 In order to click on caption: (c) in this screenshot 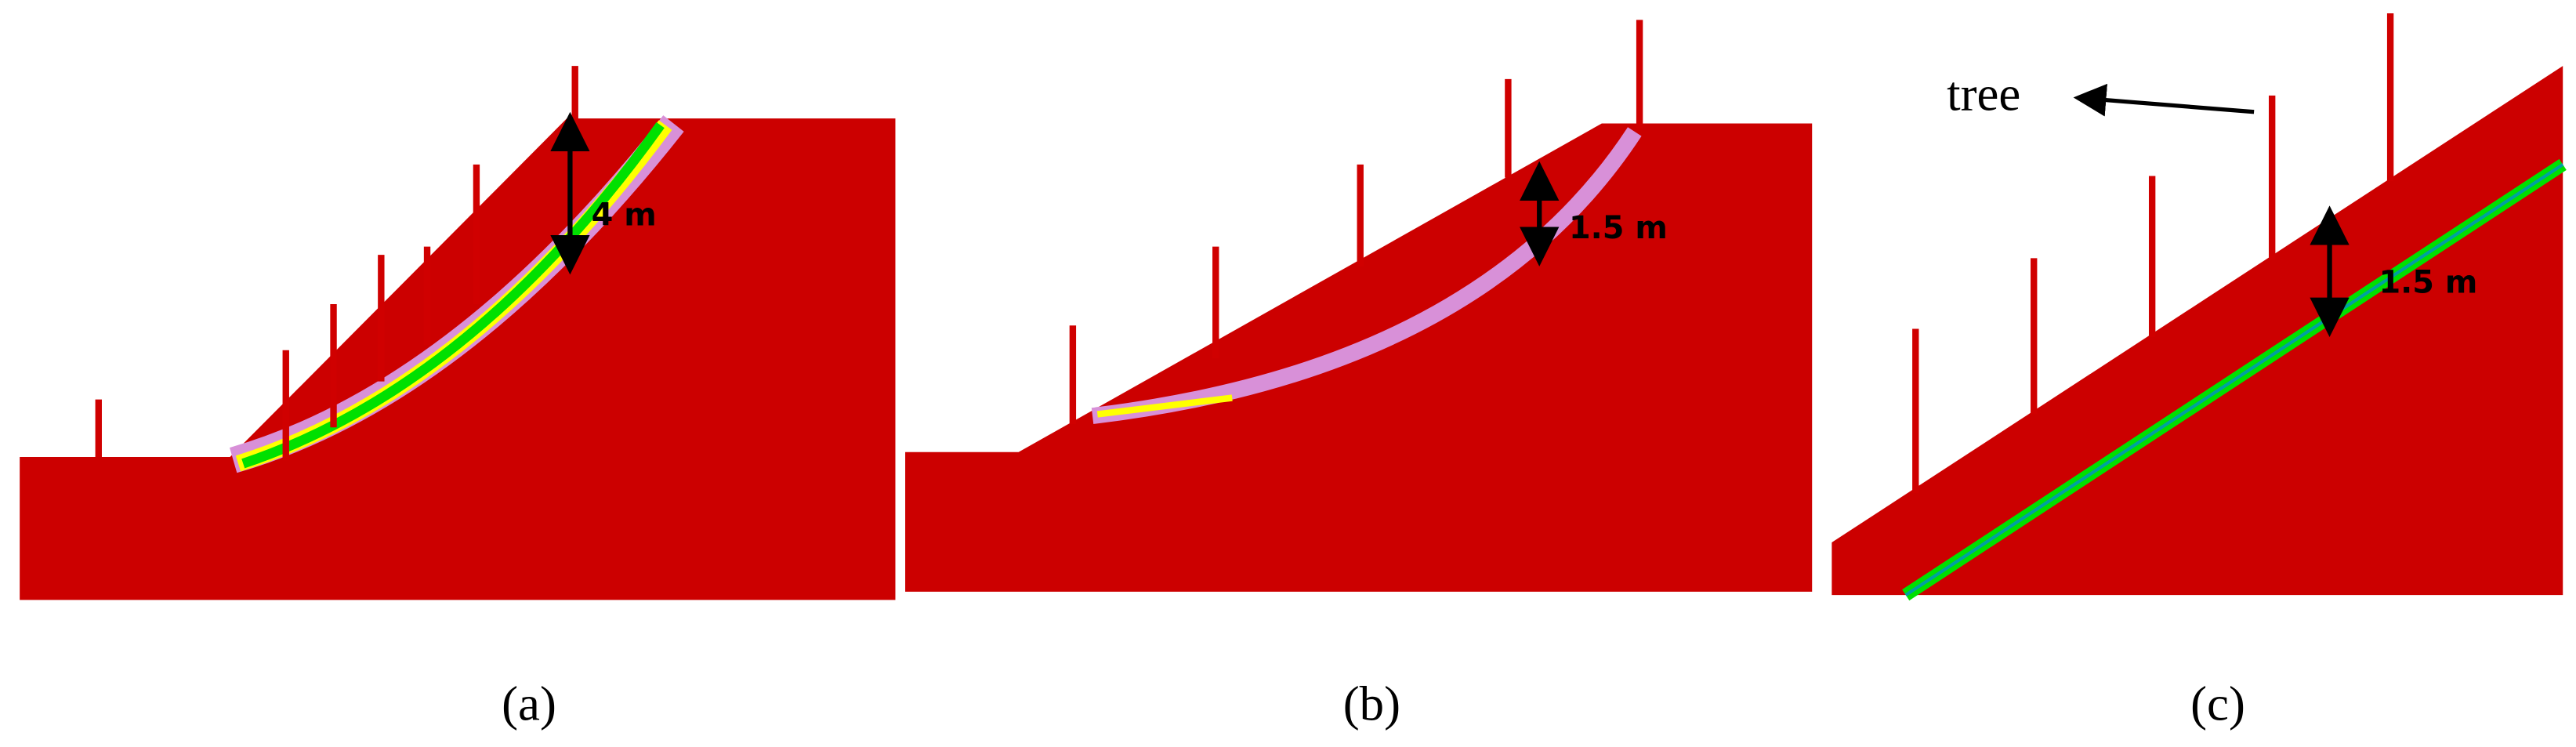, I will do `click(2217, 704)`.